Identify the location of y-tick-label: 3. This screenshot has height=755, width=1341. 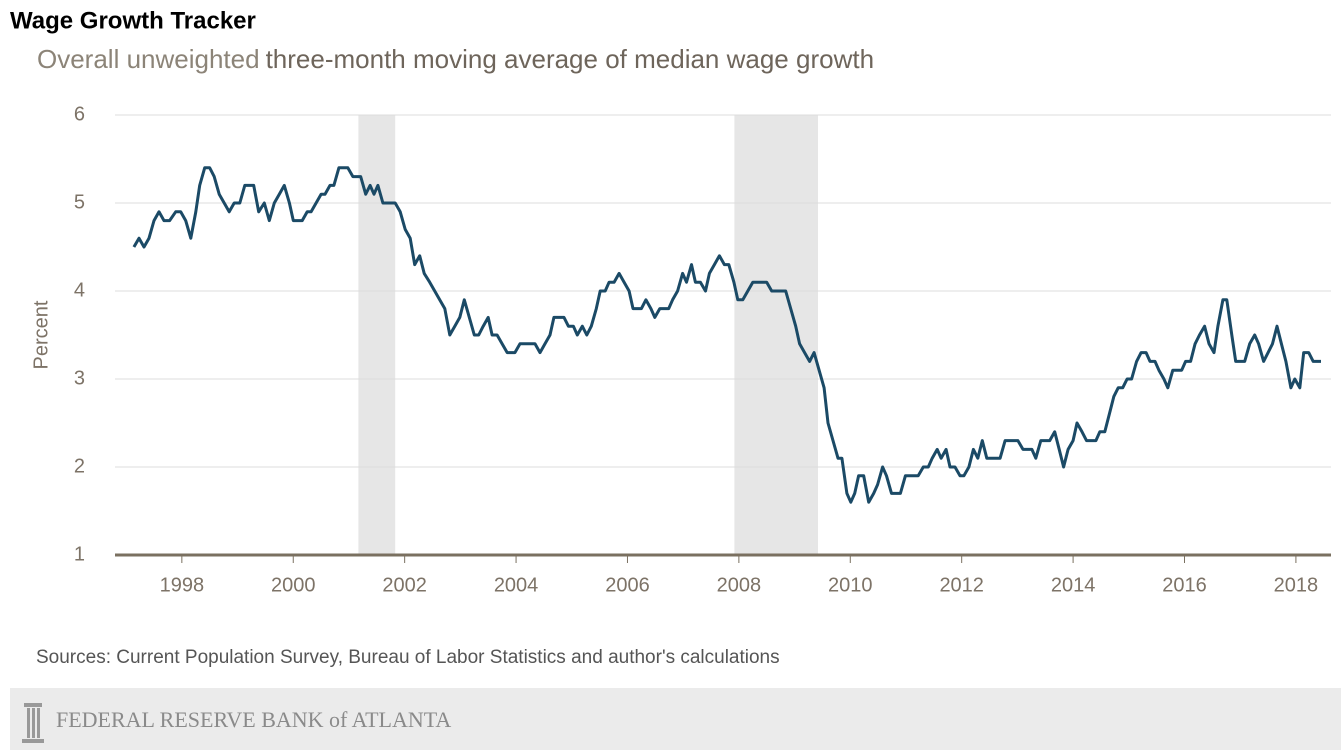
(79, 378).